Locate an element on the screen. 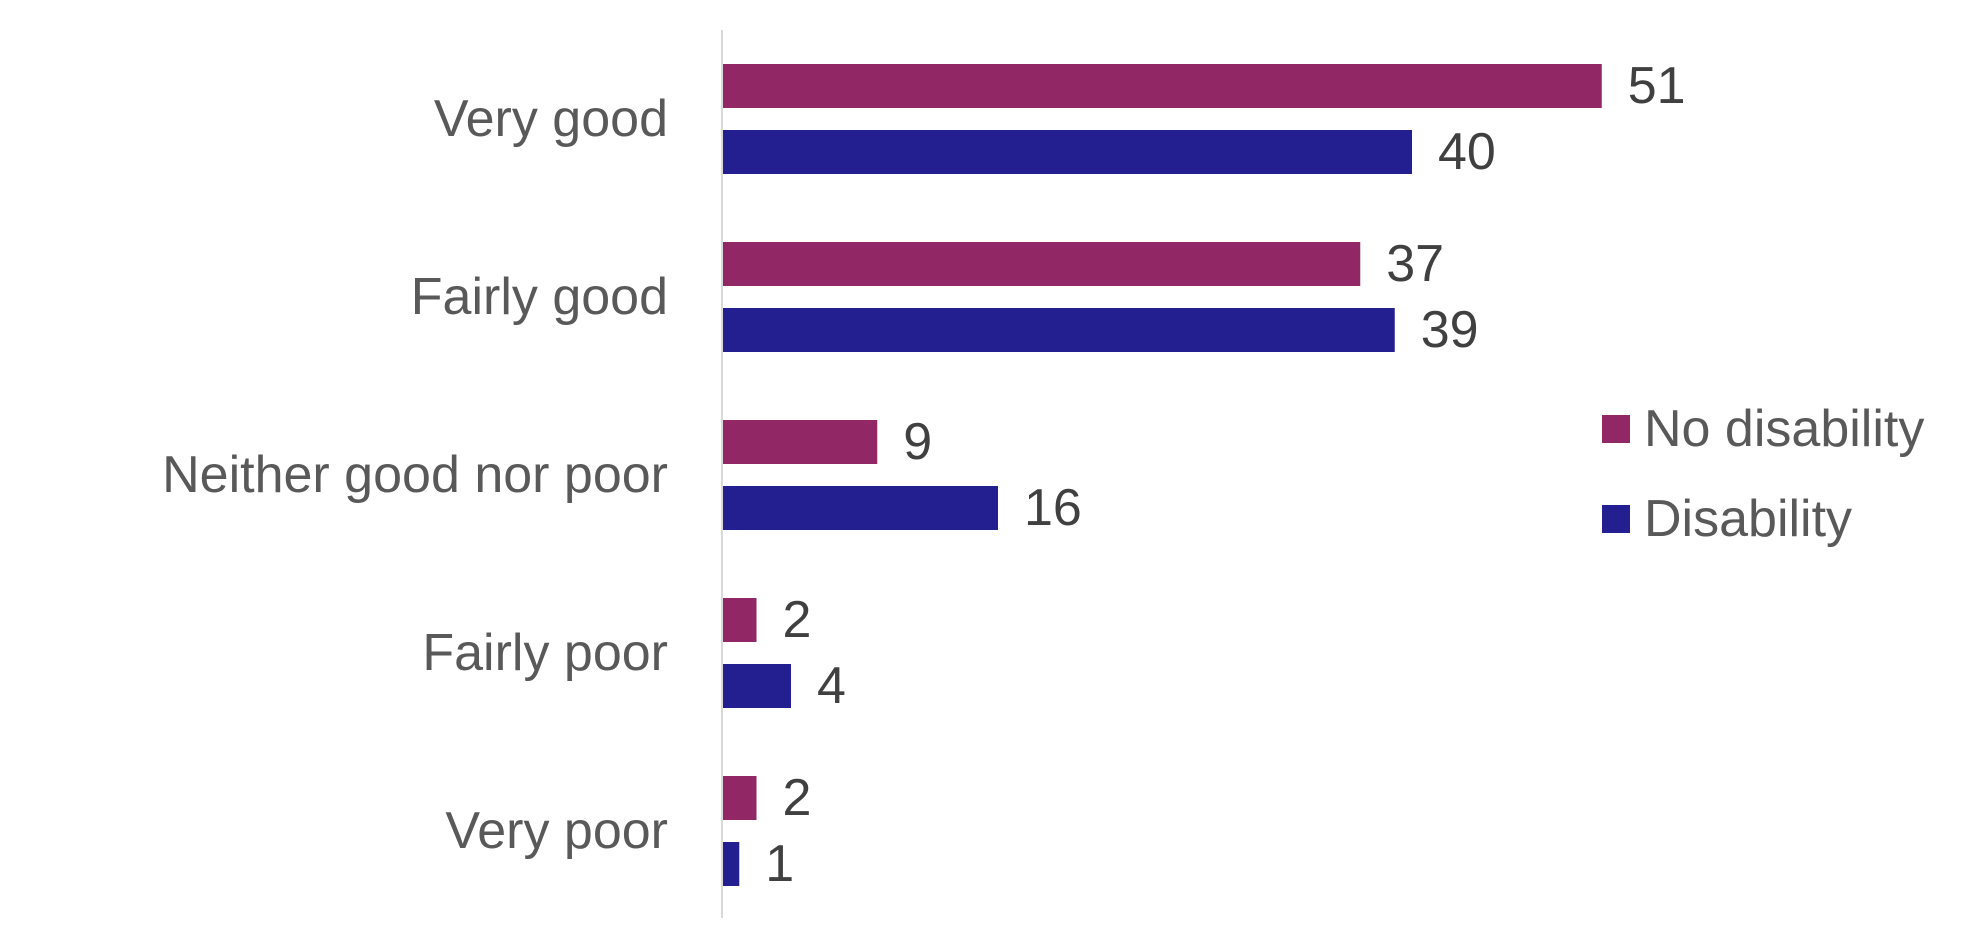 The width and height of the screenshot is (1980, 946). value-label-disability-neither-good-nor-poor: 16 is located at coordinates (1053, 508).